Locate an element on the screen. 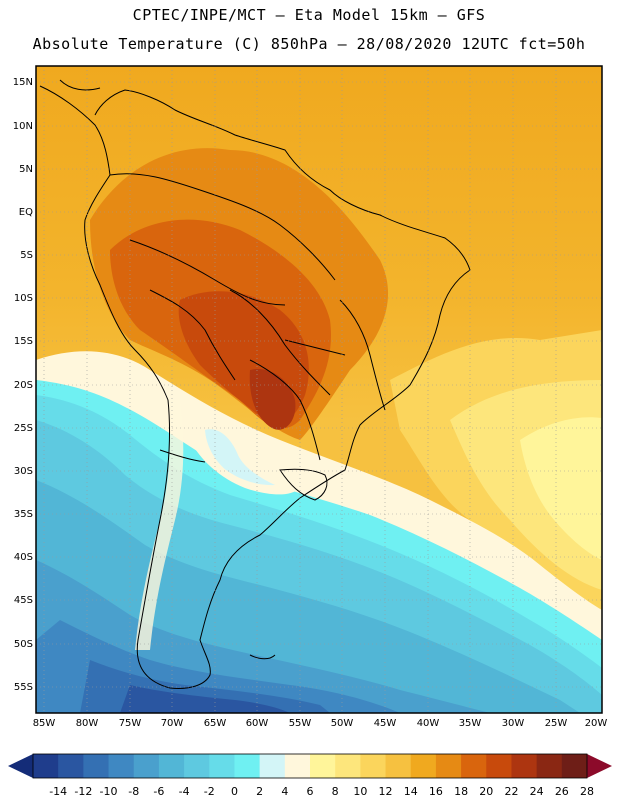  lon-label: 60W is located at coordinates (257, 723).